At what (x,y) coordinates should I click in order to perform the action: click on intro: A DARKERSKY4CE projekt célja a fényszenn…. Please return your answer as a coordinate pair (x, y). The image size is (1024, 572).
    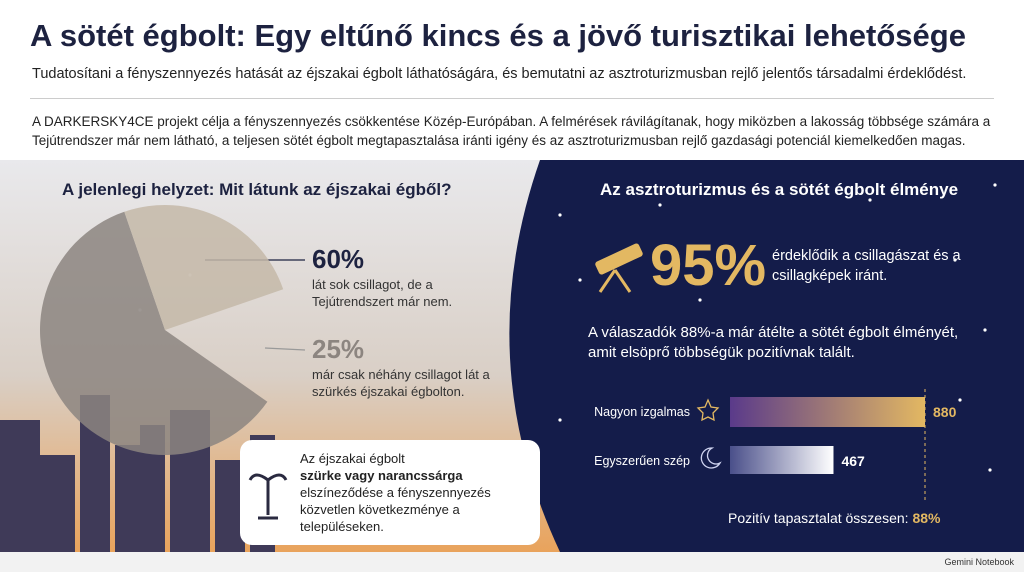
    Looking at the image, I should click on (511, 131).